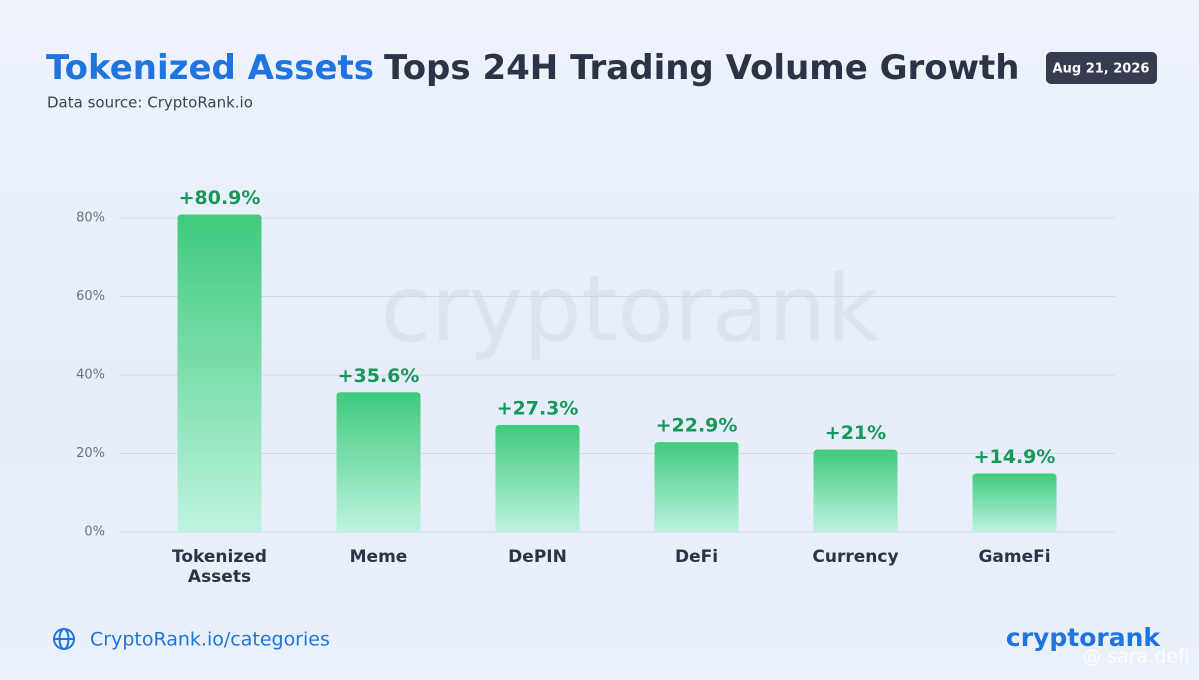  What do you see at coordinates (378, 557) in the screenshot?
I see `x-tick-label: Meme` at bounding box center [378, 557].